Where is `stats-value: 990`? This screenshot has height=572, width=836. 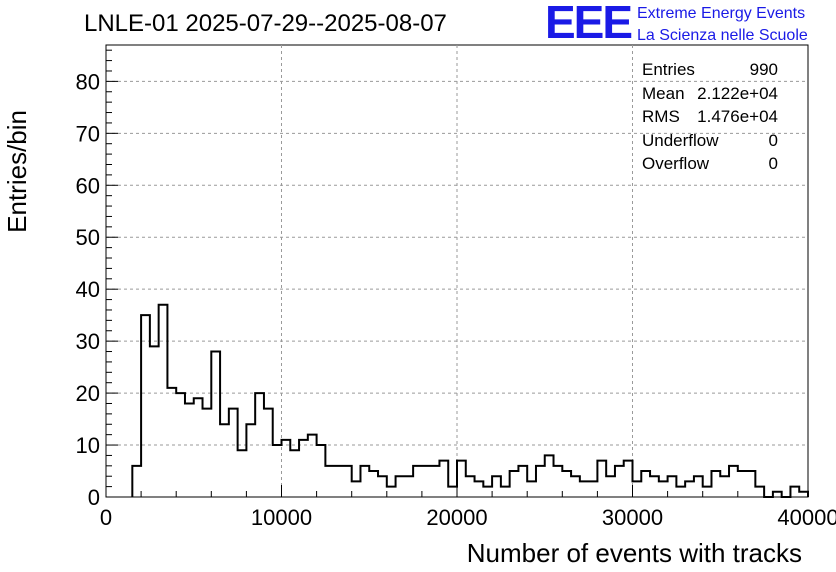 stats-value: 990 is located at coordinates (763, 69).